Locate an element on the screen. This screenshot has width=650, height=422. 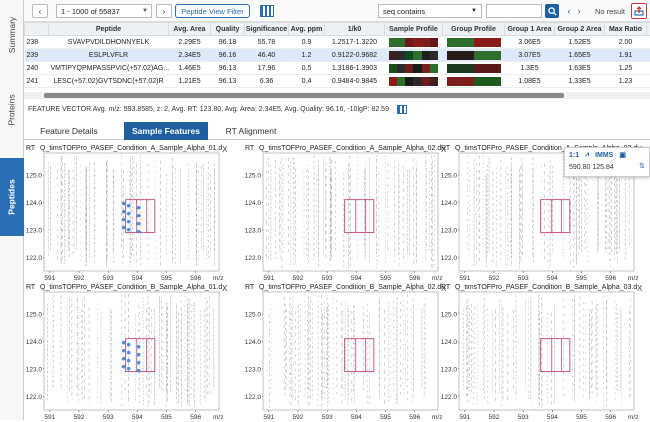
search-input is located at coordinates (514, 11).